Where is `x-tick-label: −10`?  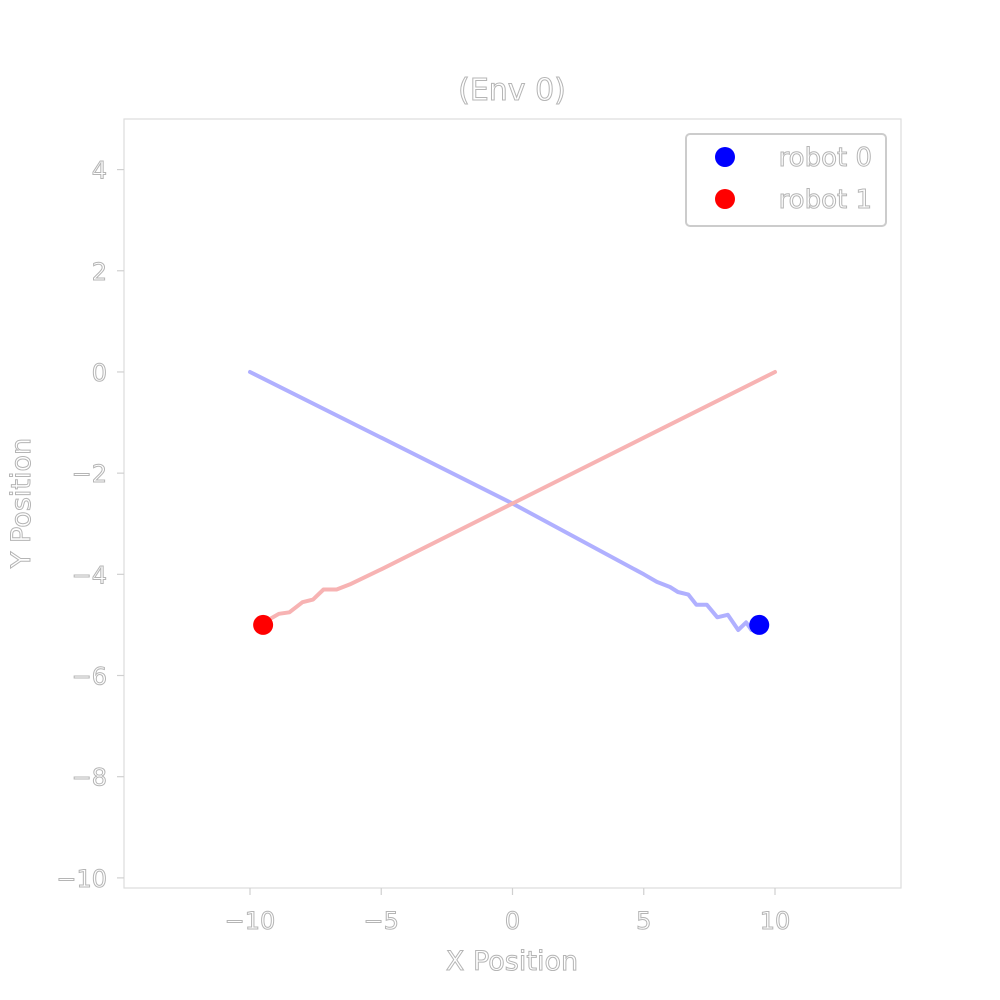
x-tick-label: −10 is located at coordinates (250, 921).